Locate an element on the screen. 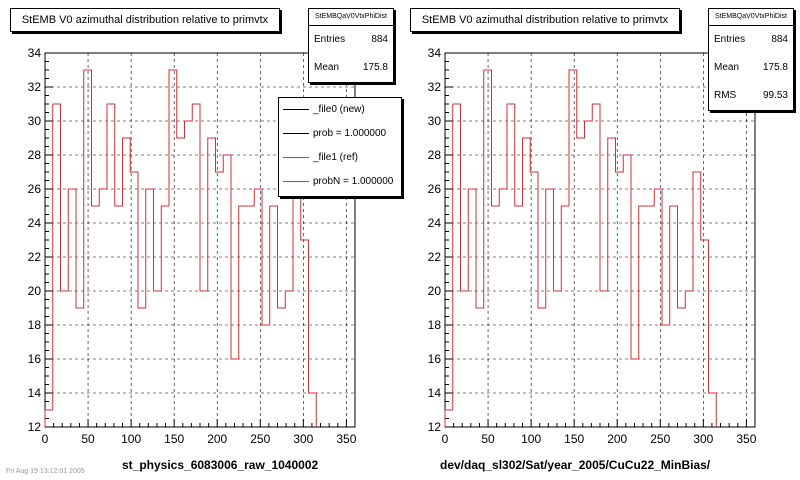 This screenshot has width=800, height=480. y-tick-label: 26 is located at coordinates (435, 189).